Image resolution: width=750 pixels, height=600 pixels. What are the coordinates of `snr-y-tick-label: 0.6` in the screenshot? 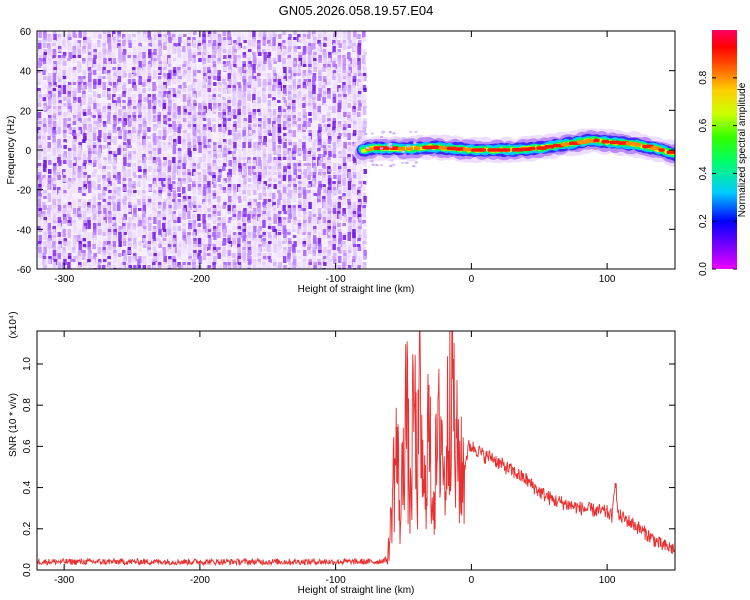 It's located at (27, 446).